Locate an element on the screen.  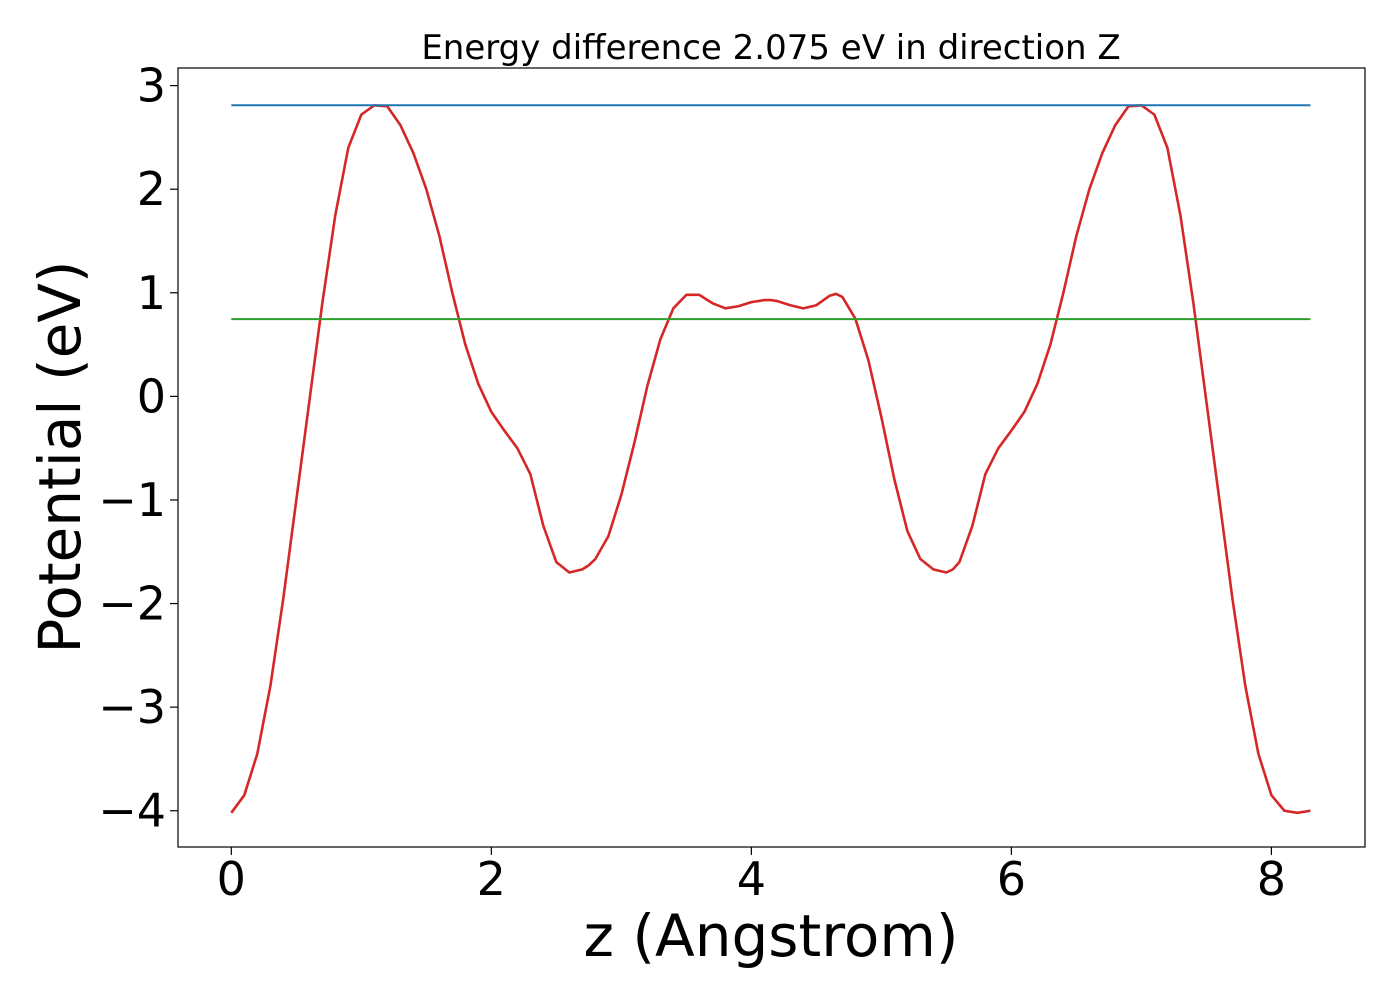
y-tick-label: −2 is located at coordinates (132, 604).